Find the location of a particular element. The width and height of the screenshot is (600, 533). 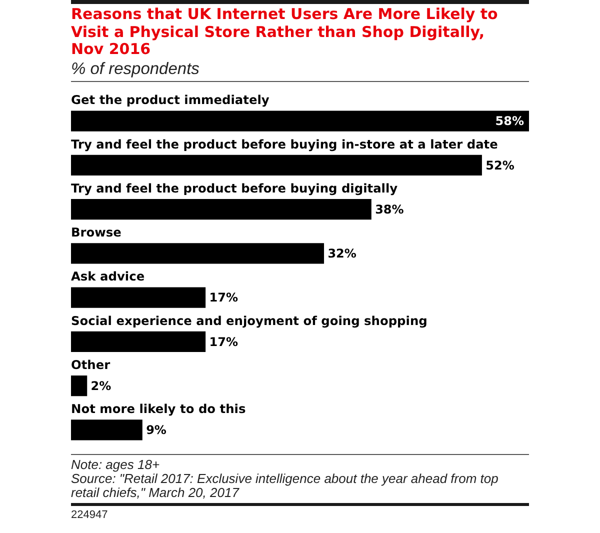

data-label: 58% is located at coordinates (509, 121).